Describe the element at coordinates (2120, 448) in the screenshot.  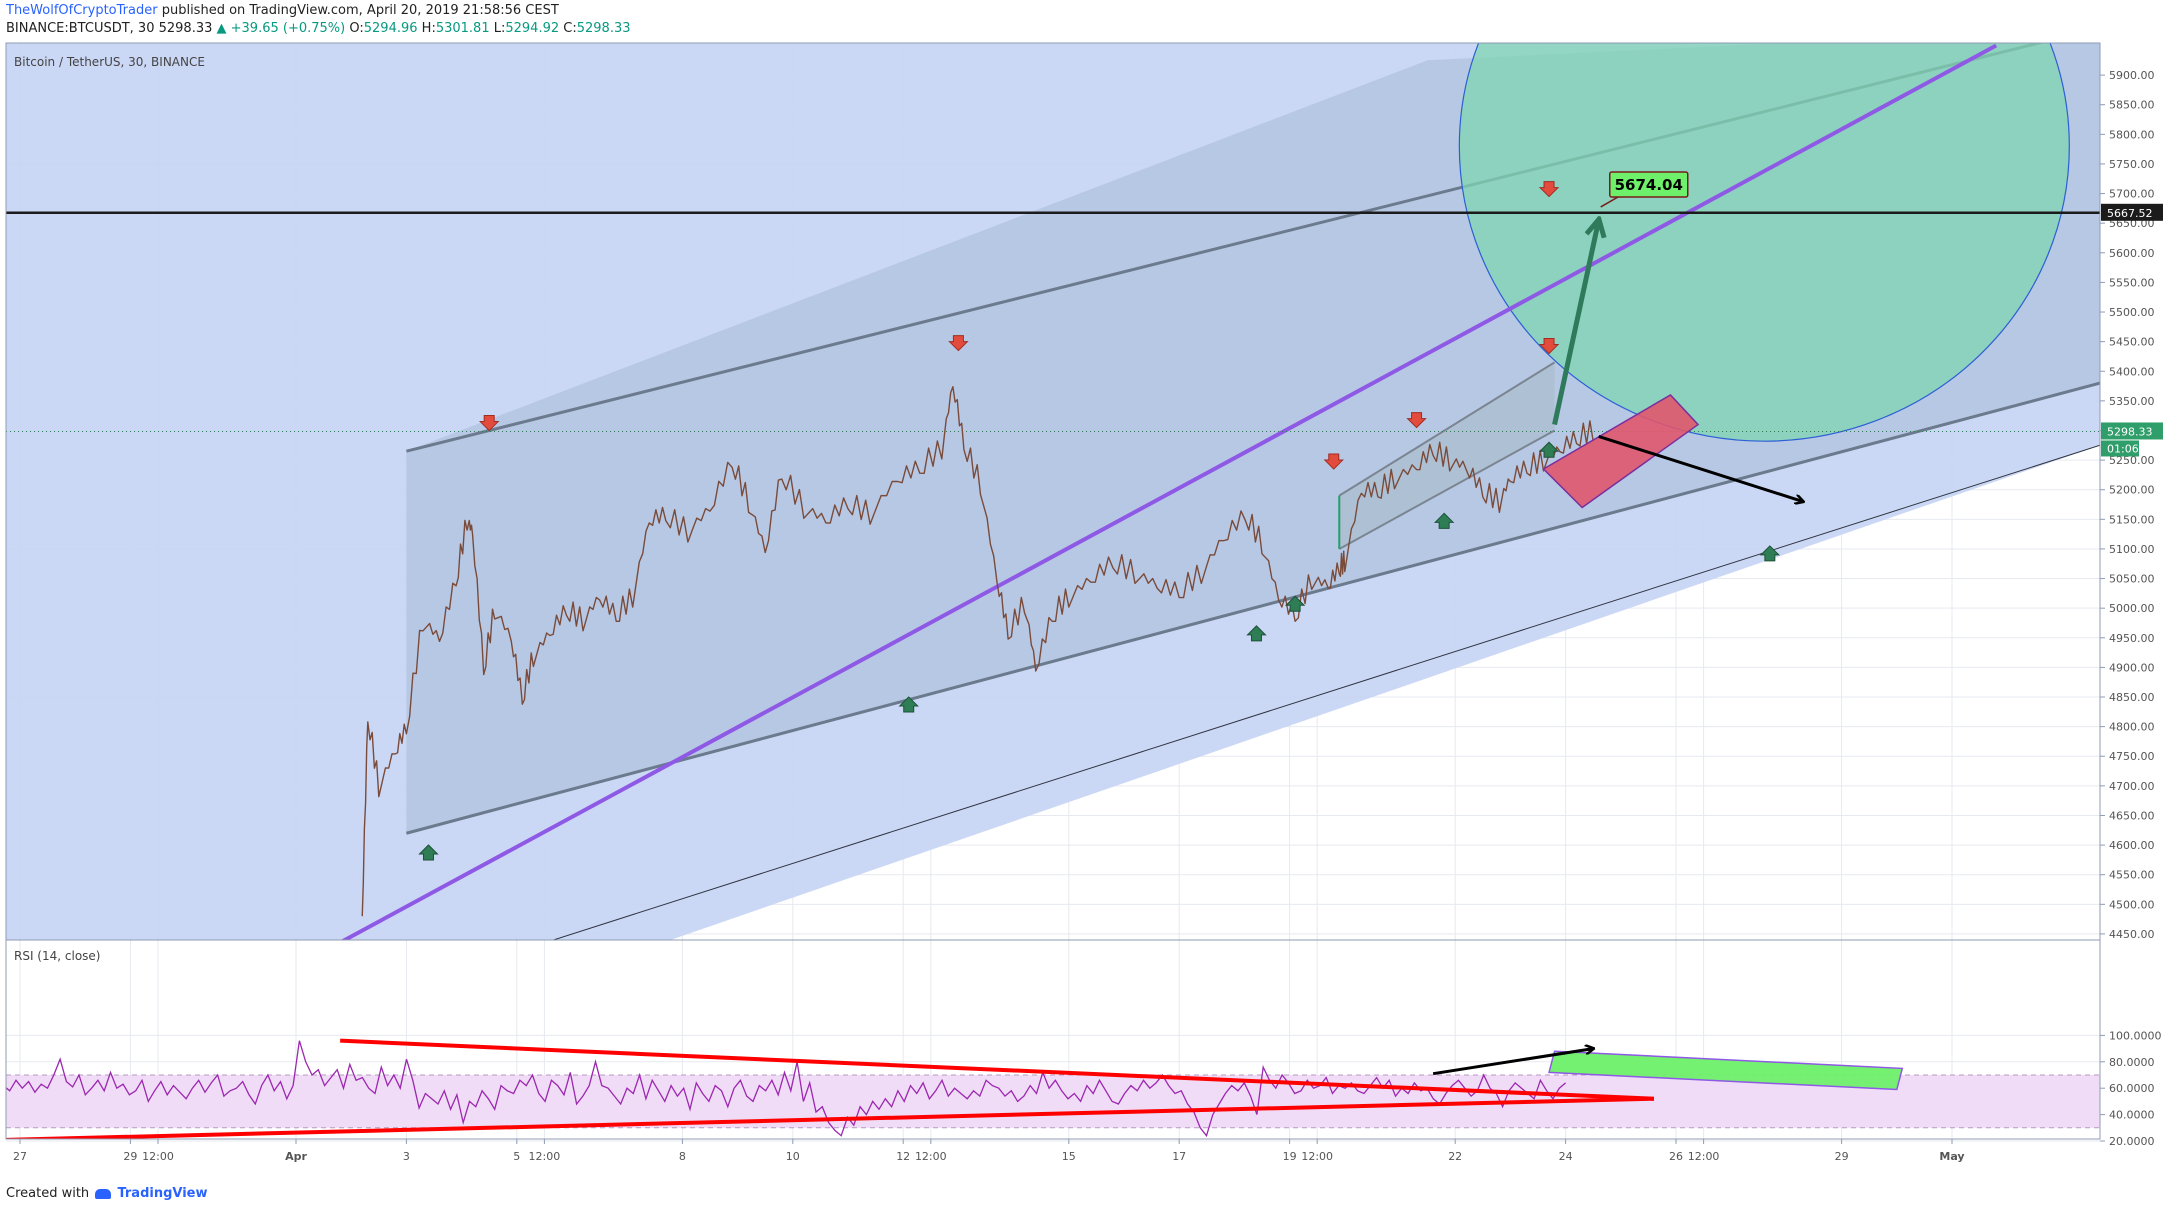
I see `countdown-tag` at that location.